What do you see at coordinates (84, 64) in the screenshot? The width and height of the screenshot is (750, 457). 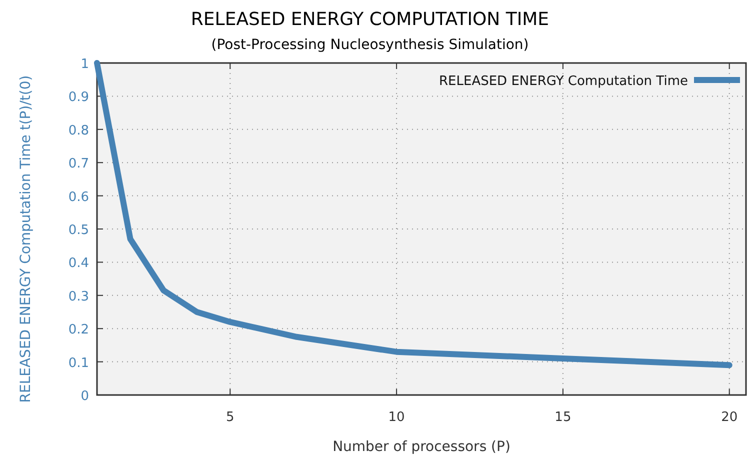 I see `y-tick-label: 1` at bounding box center [84, 64].